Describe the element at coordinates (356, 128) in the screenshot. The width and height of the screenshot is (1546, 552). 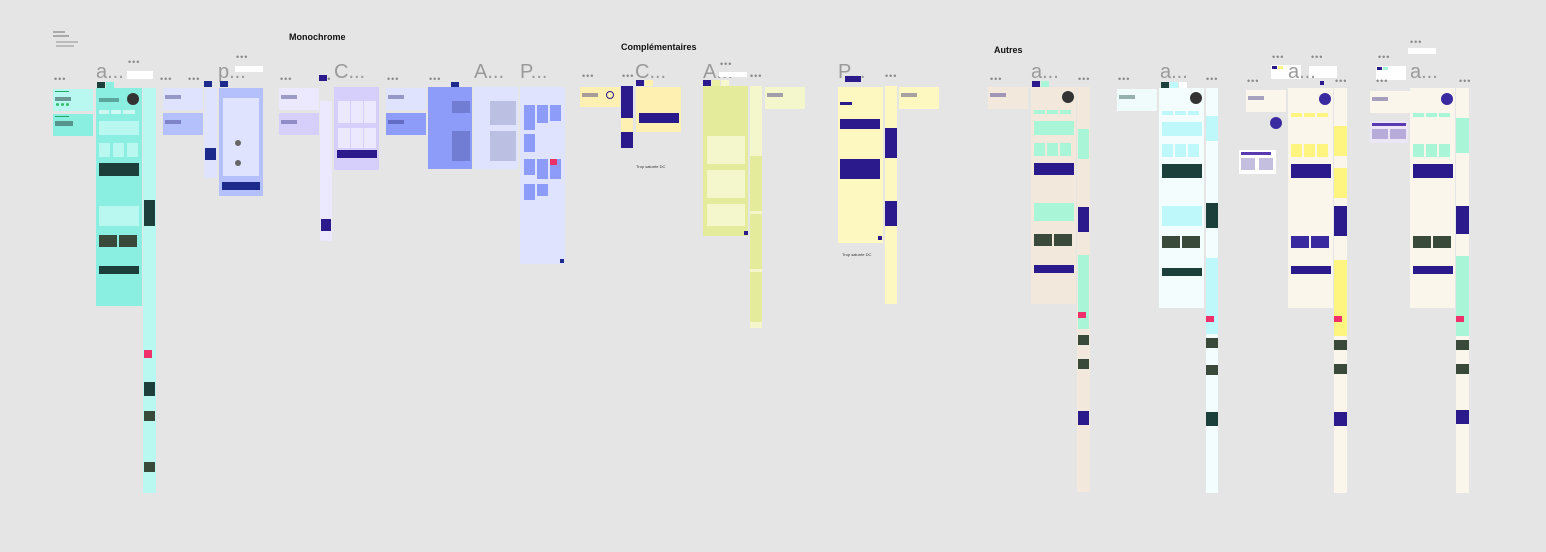
I see `artboard-team-lavender` at that location.